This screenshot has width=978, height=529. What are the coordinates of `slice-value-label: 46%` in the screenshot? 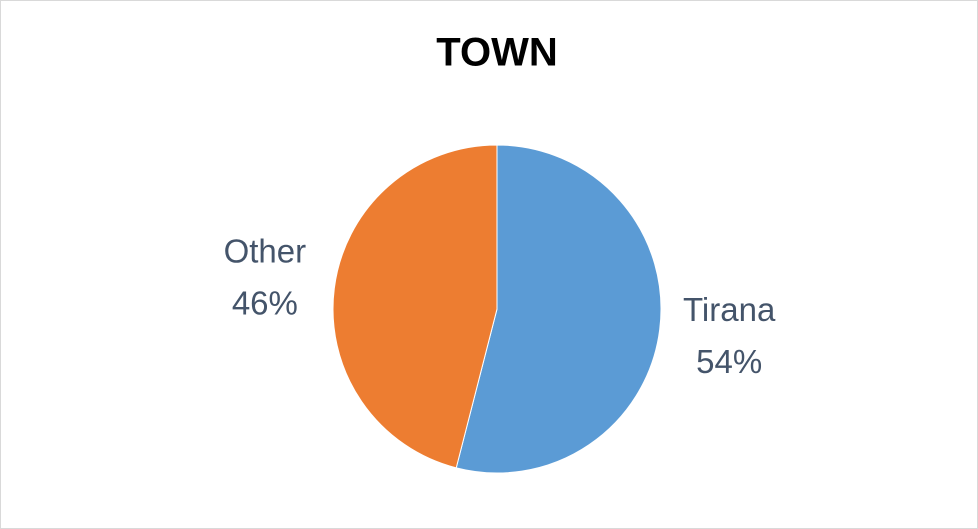 It's located at (265, 302).